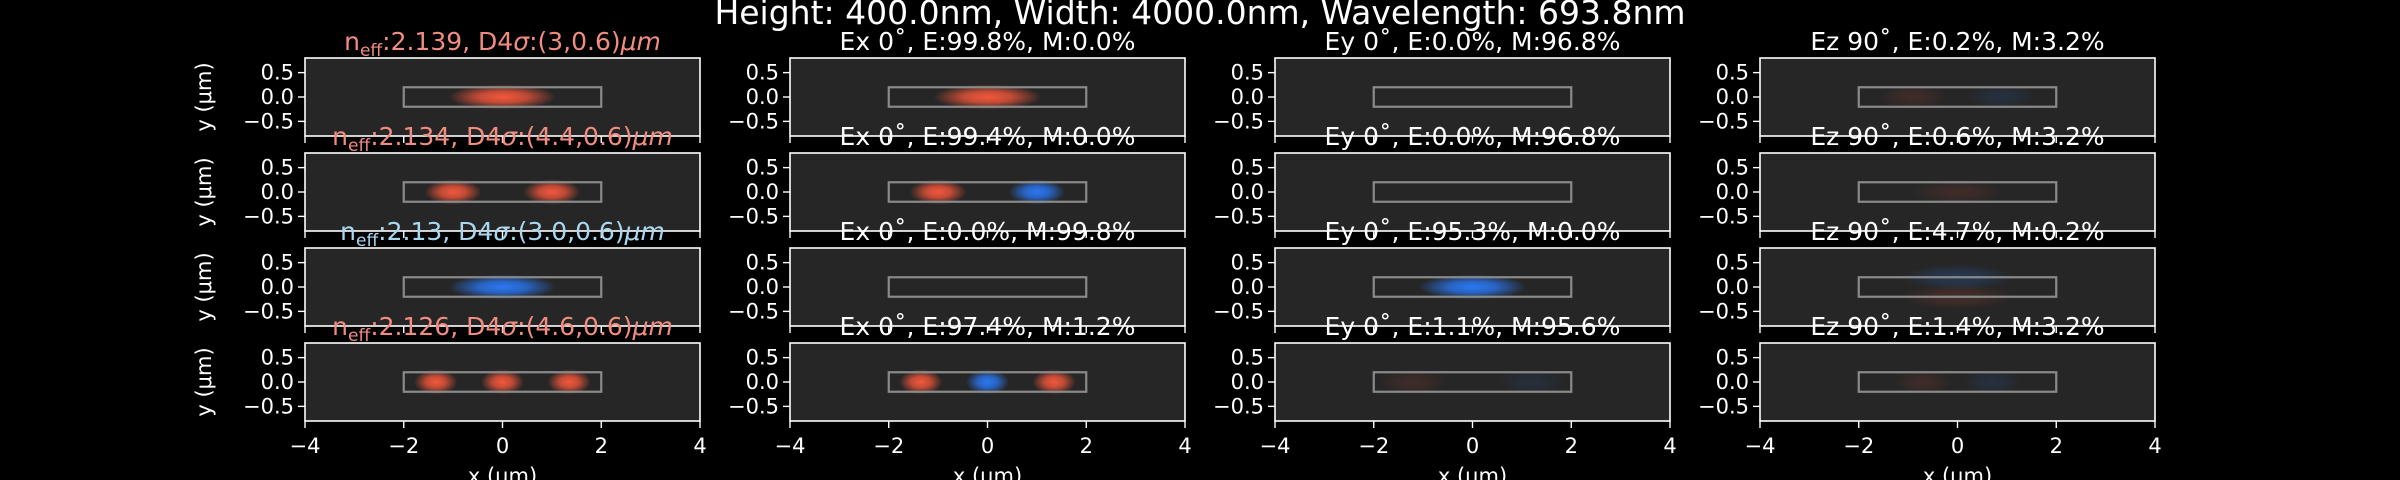 This screenshot has height=480, width=2400. Describe the element at coordinates (579, 326) in the screenshot. I see `title-d4sigma-value: (4.6,0.6)` at that location.